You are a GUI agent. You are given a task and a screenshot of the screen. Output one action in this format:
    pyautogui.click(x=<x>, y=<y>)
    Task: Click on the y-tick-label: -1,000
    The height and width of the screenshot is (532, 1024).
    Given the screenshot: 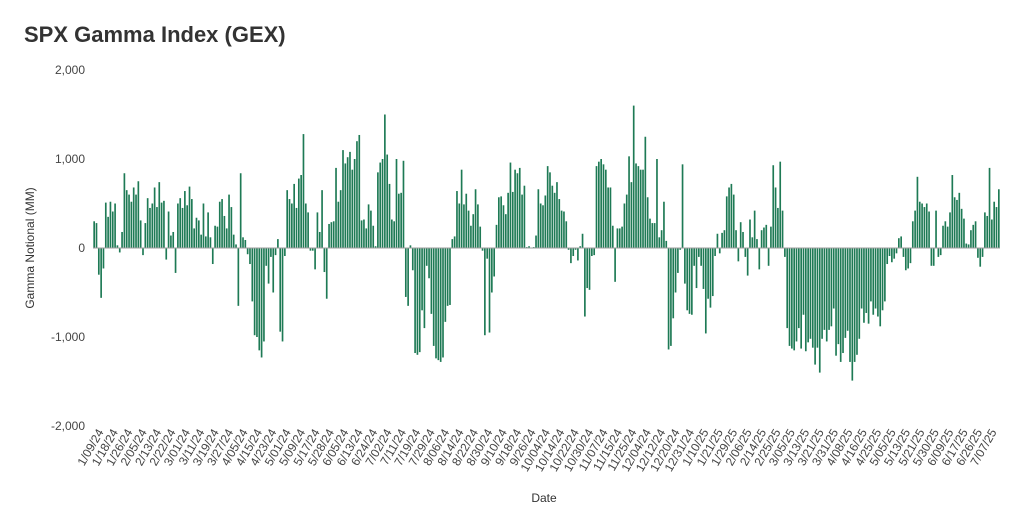 What is the action you would take?
    pyautogui.click(x=68, y=337)
    